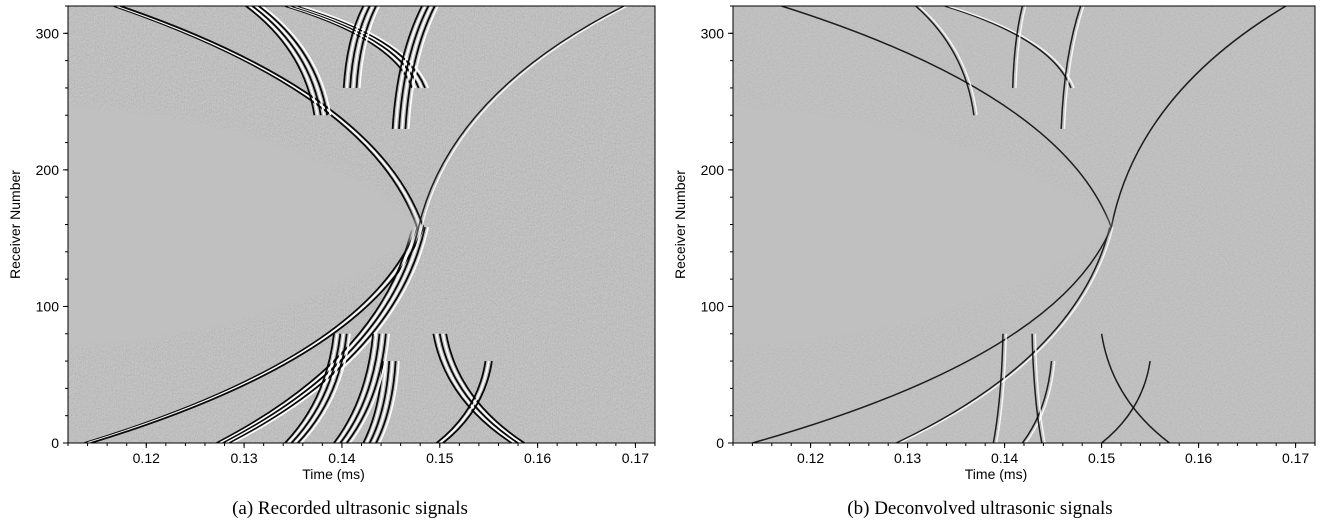  Describe the element at coordinates (980, 508) in the screenshot. I see `caption-deconvolved: (b) Deconvolved ultrasonic signals` at that location.